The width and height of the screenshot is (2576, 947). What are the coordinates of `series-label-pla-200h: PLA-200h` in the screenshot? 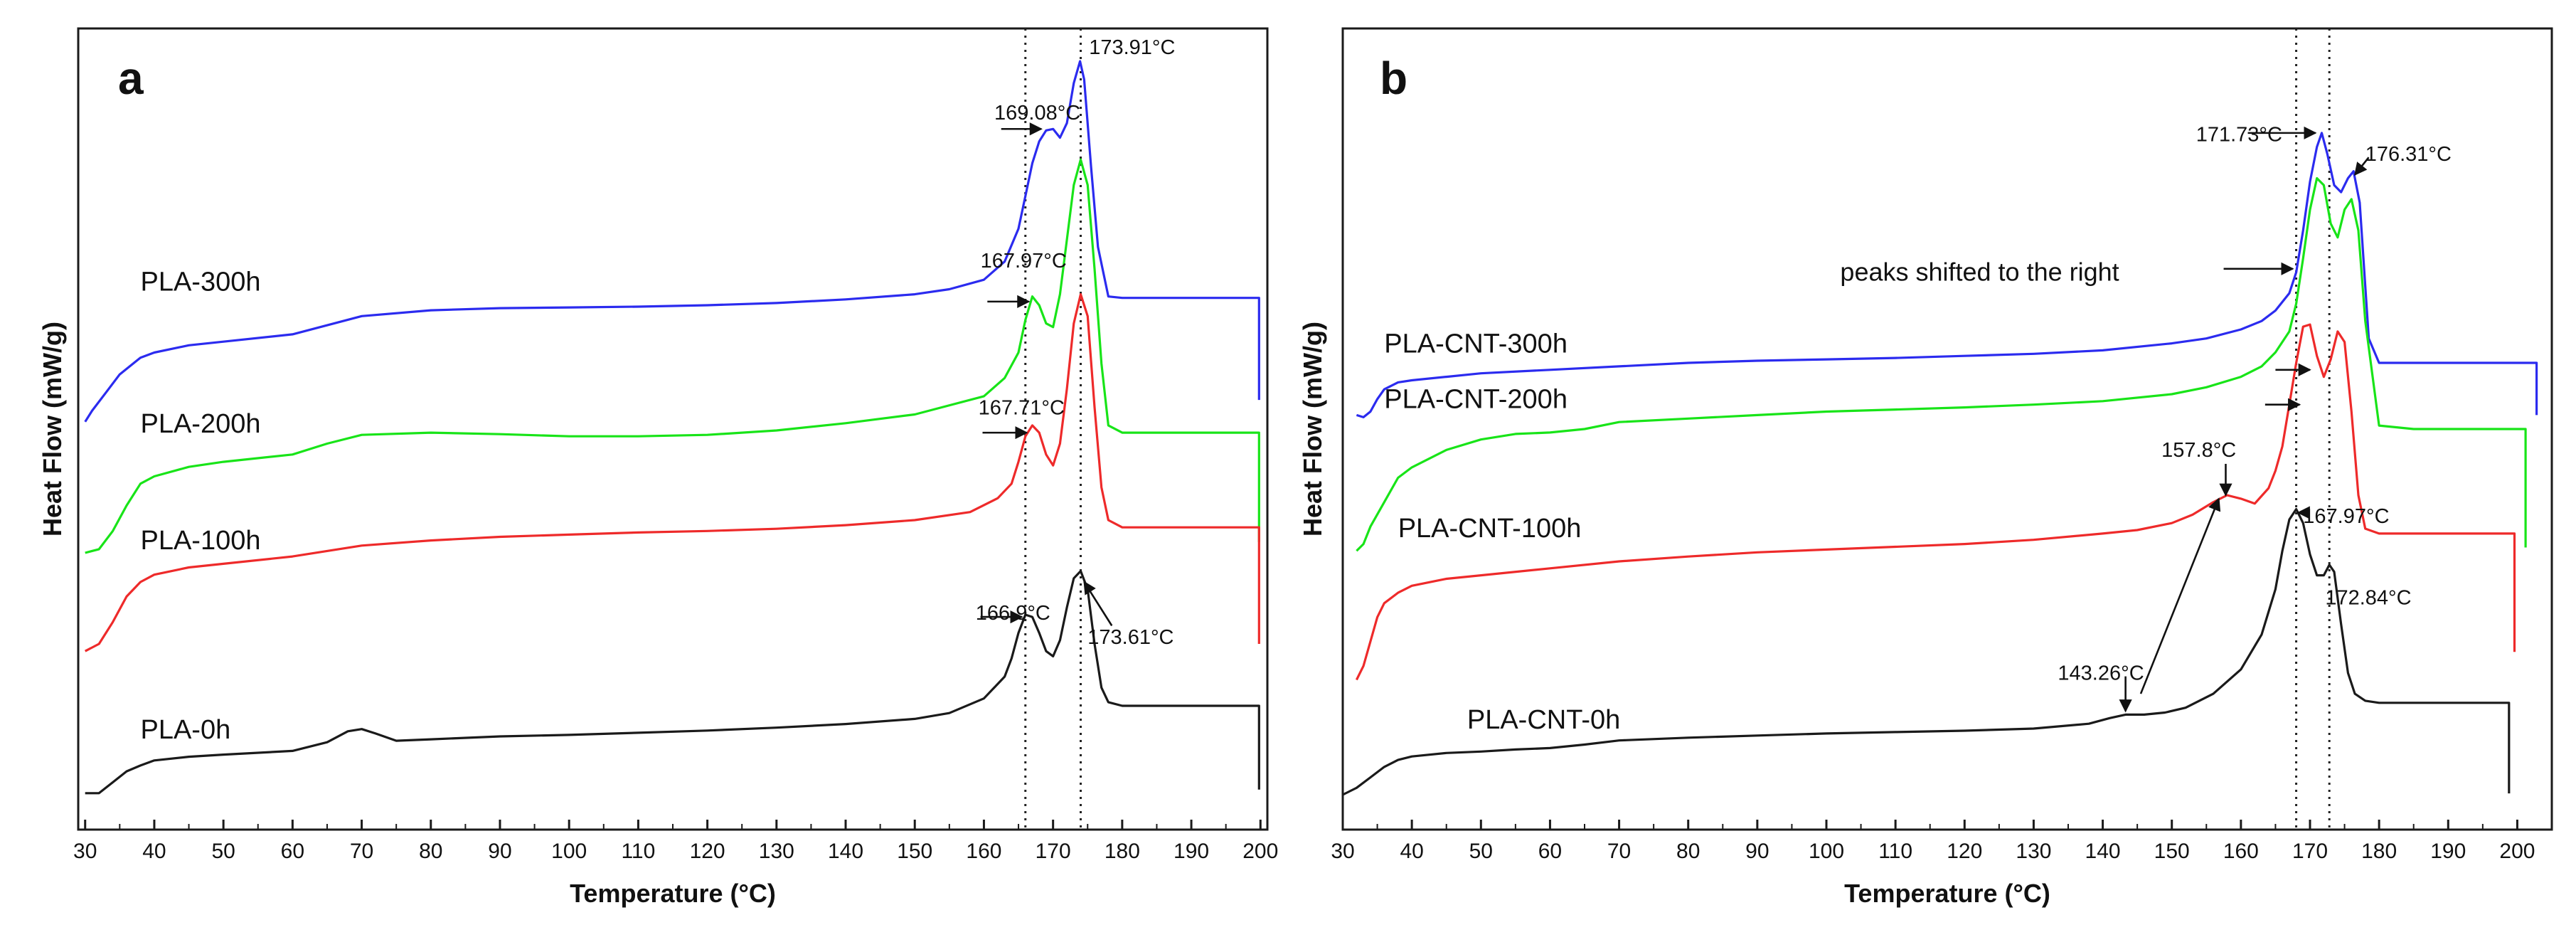 It's located at (200, 424).